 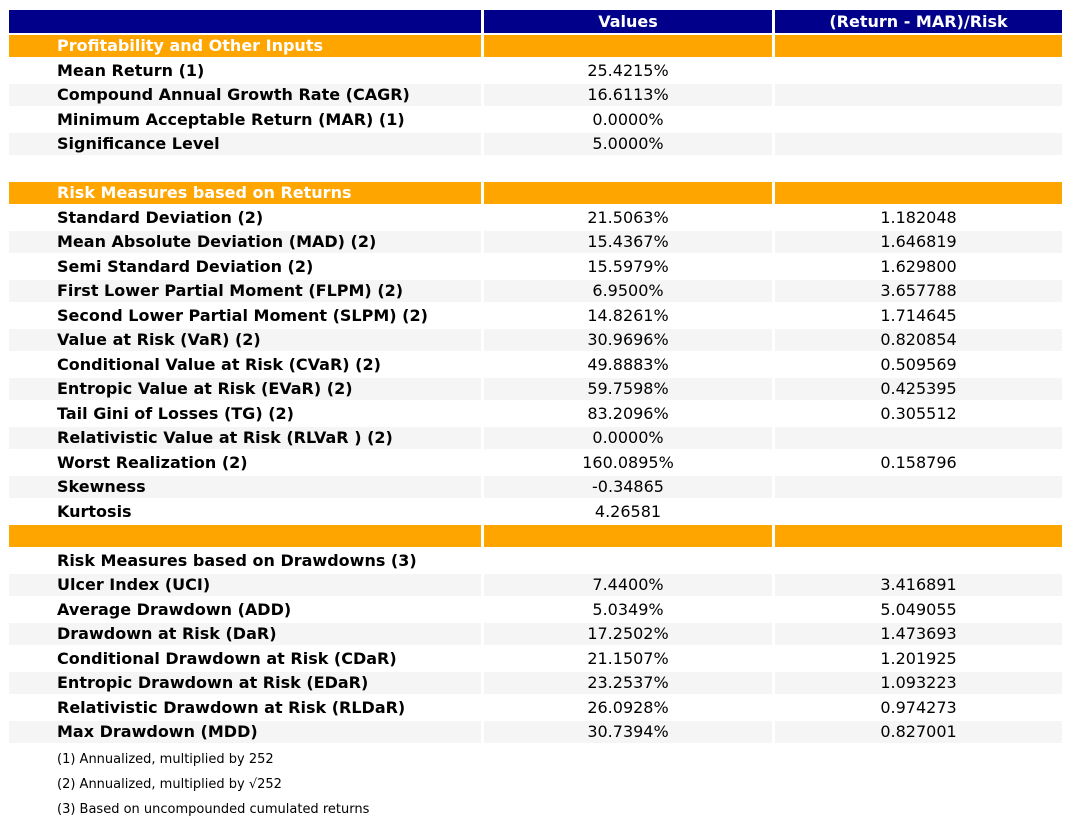 I want to click on metric-label: Standard Deviation (2), so click(x=245, y=217).